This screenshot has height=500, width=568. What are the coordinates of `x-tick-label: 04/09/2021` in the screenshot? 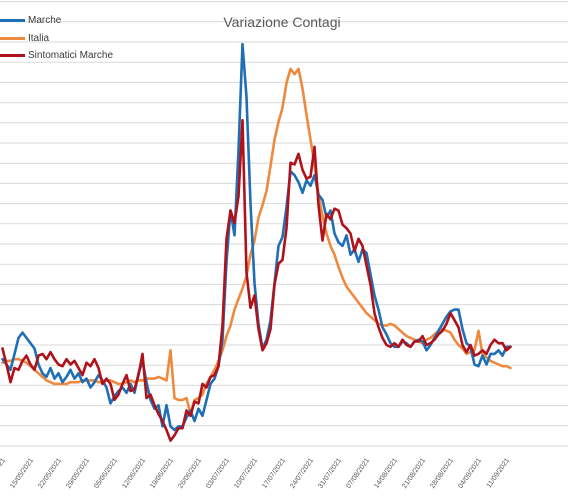 It's located at (470, 473).